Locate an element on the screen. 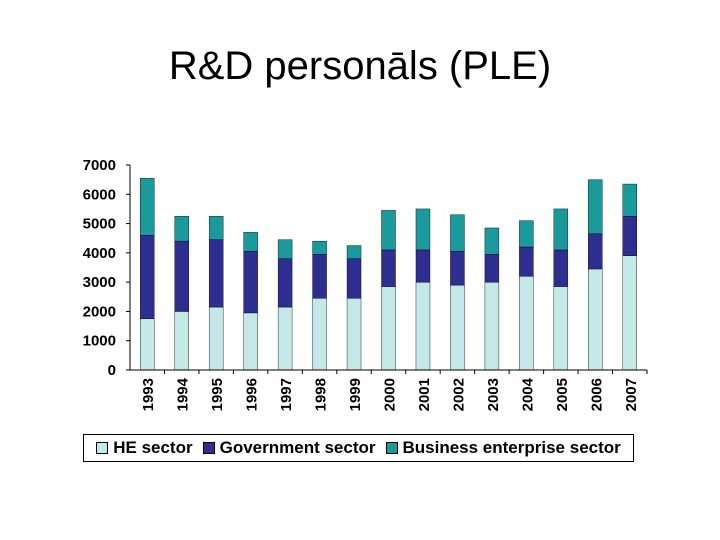 This screenshot has height=540, width=720. y-tick-label: 7000 is located at coordinates (99, 165).